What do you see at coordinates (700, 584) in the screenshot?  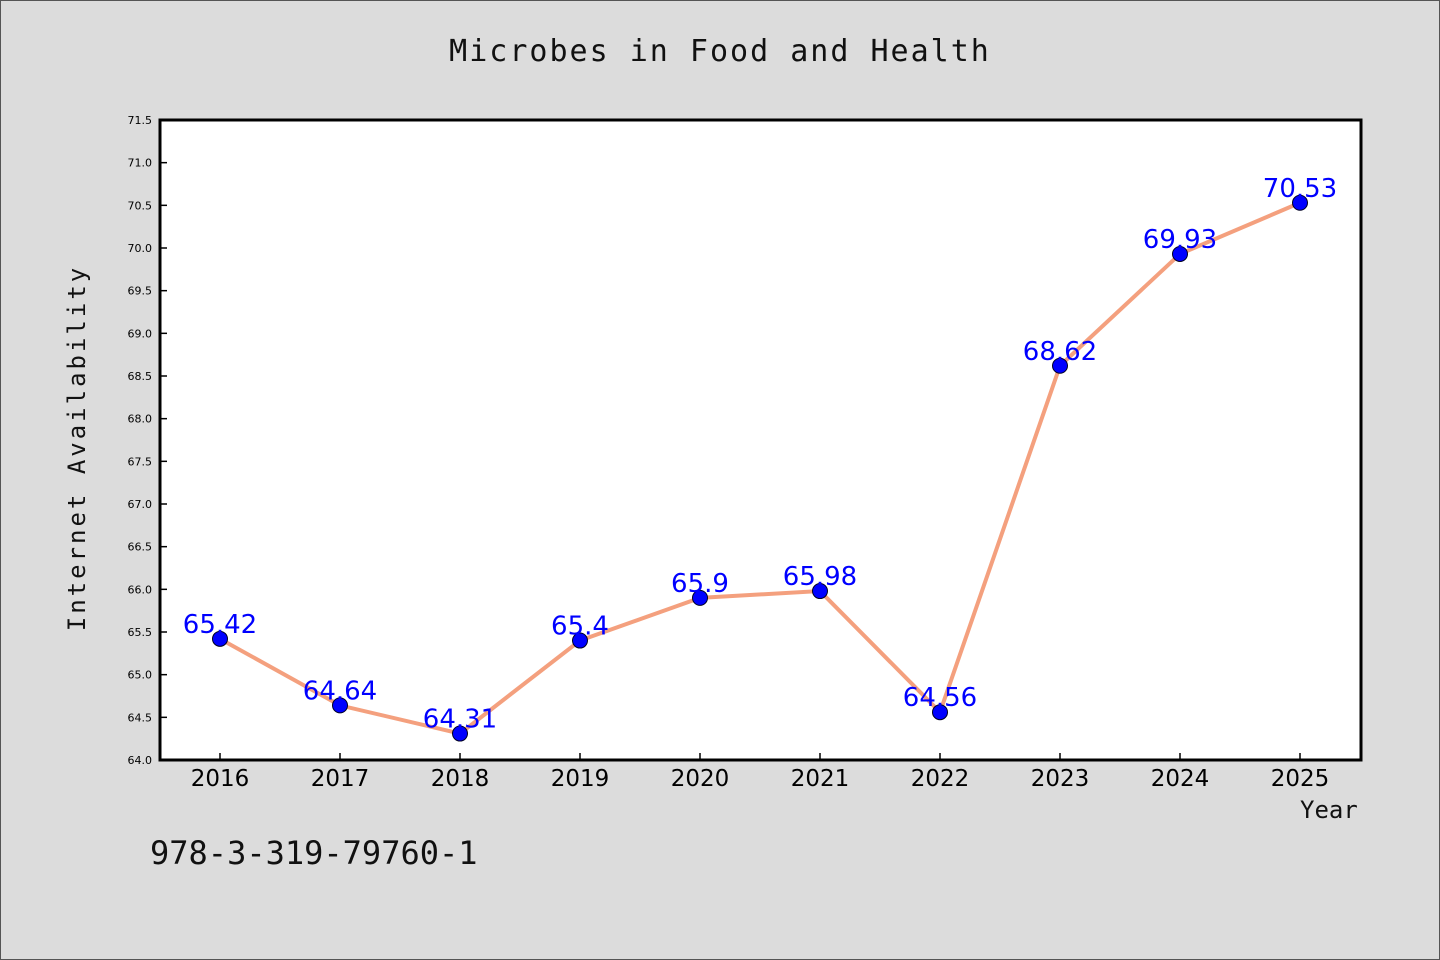 I see `data-label: 65.9` at bounding box center [700, 584].